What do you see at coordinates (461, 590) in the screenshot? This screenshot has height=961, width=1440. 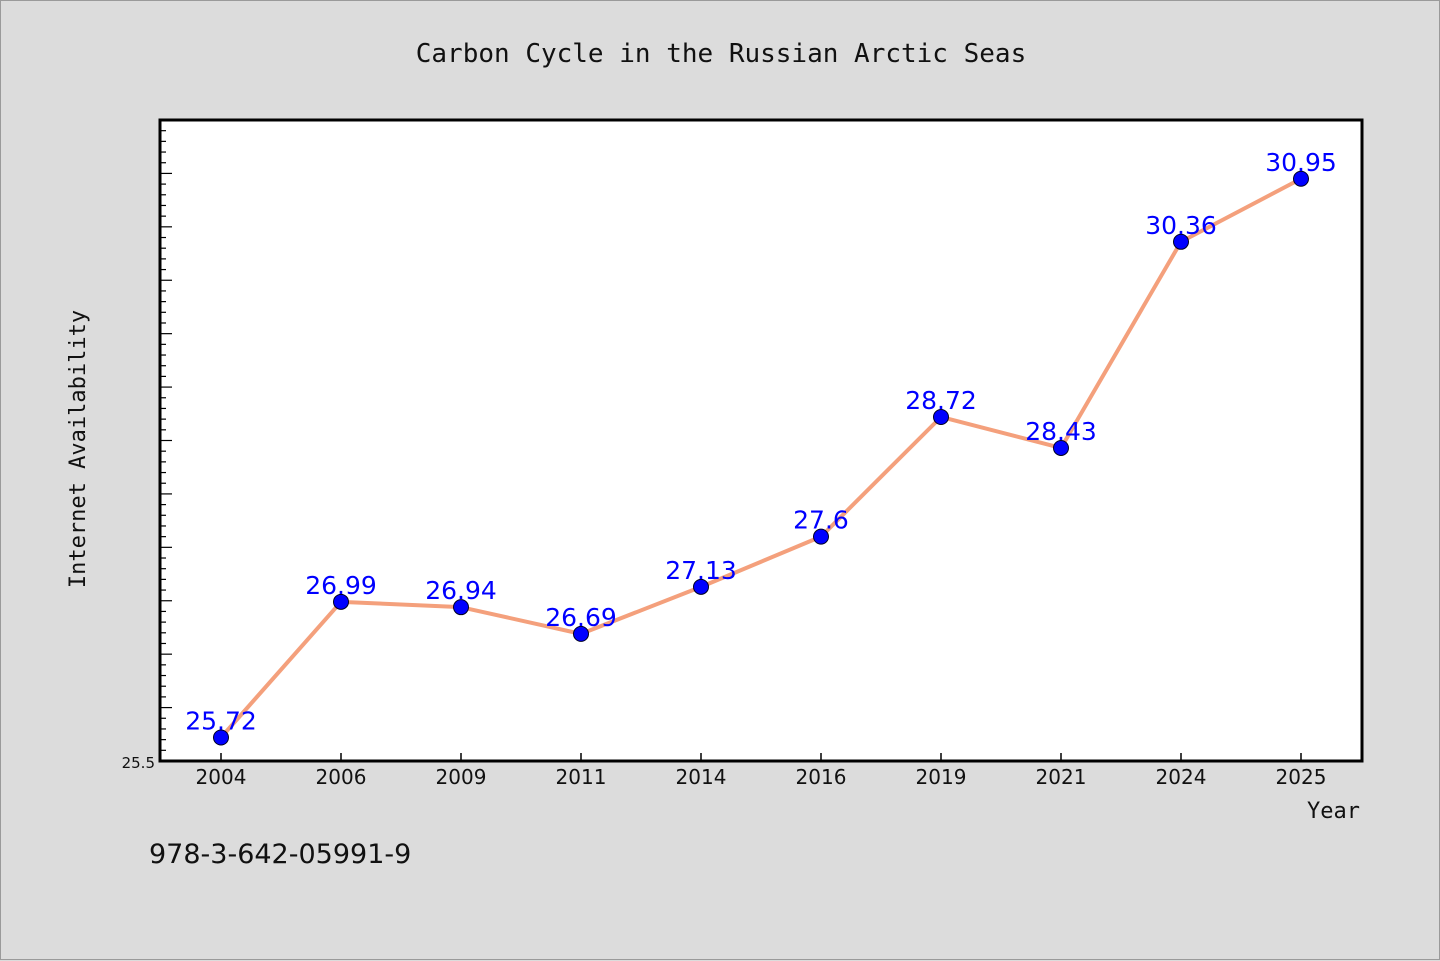 I see `data-label: 26.94` at bounding box center [461, 590].